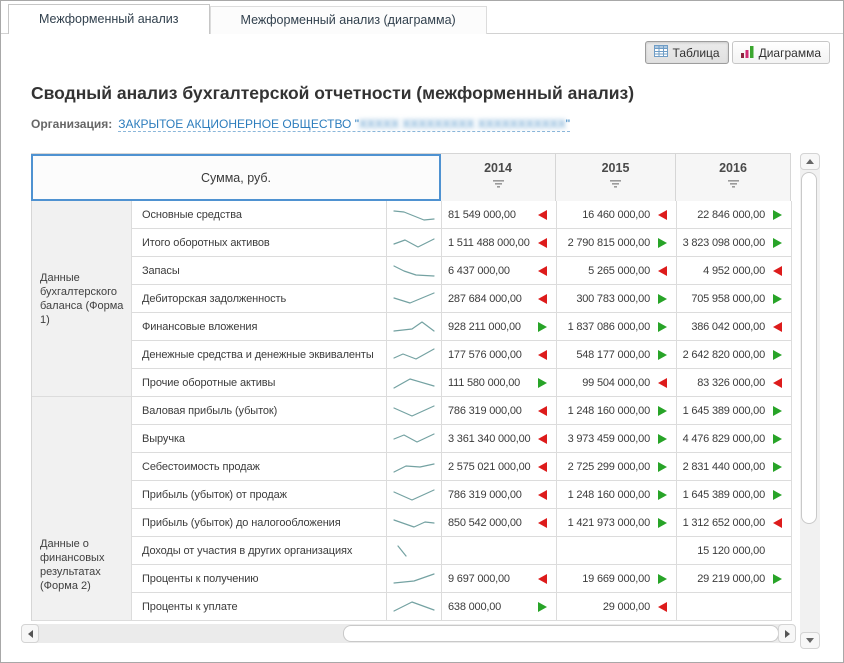 This screenshot has height=663, width=844. Describe the element at coordinates (568, 124) in the screenshot. I see `organization-name-close-quote: "` at that location.